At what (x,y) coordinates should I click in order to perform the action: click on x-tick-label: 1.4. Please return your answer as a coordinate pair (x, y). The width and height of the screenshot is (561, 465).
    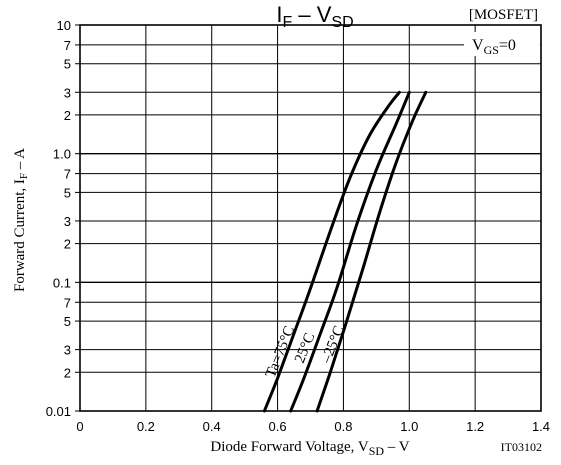
    Looking at the image, I should click on (541, 426).